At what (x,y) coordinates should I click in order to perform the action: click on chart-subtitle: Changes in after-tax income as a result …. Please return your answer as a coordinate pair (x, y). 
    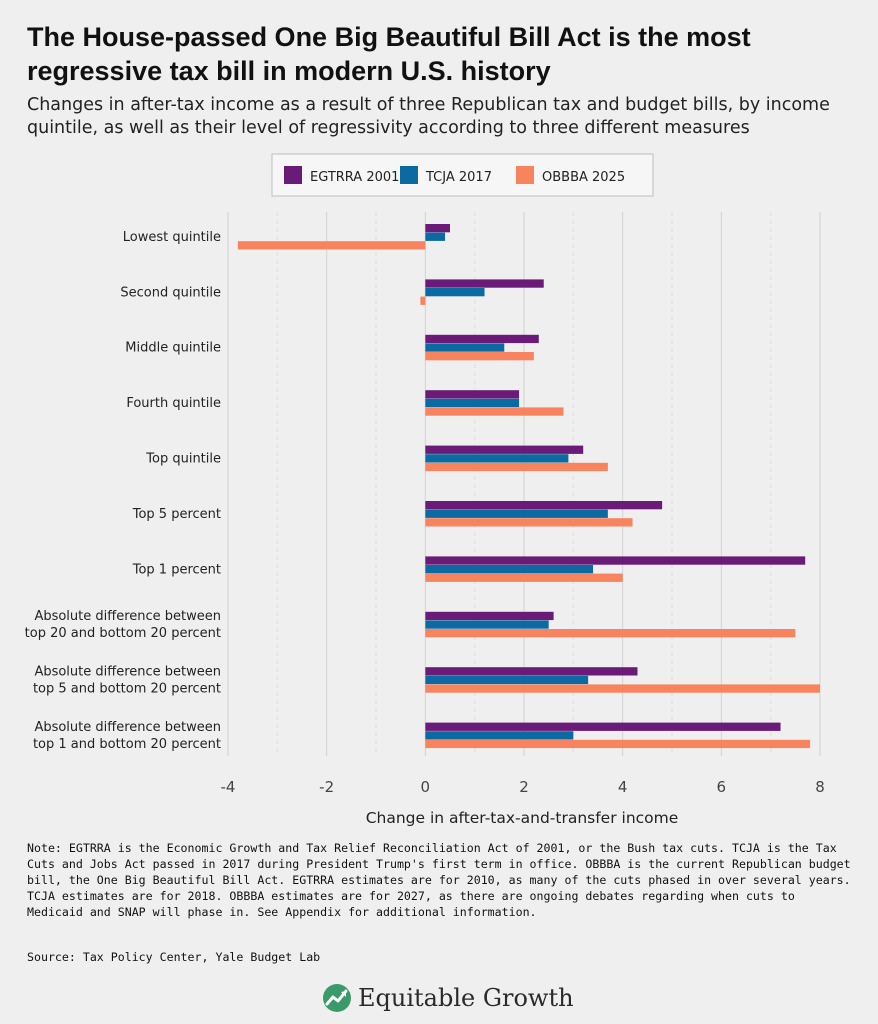
    Looking at the image, I should click on (428, 116).